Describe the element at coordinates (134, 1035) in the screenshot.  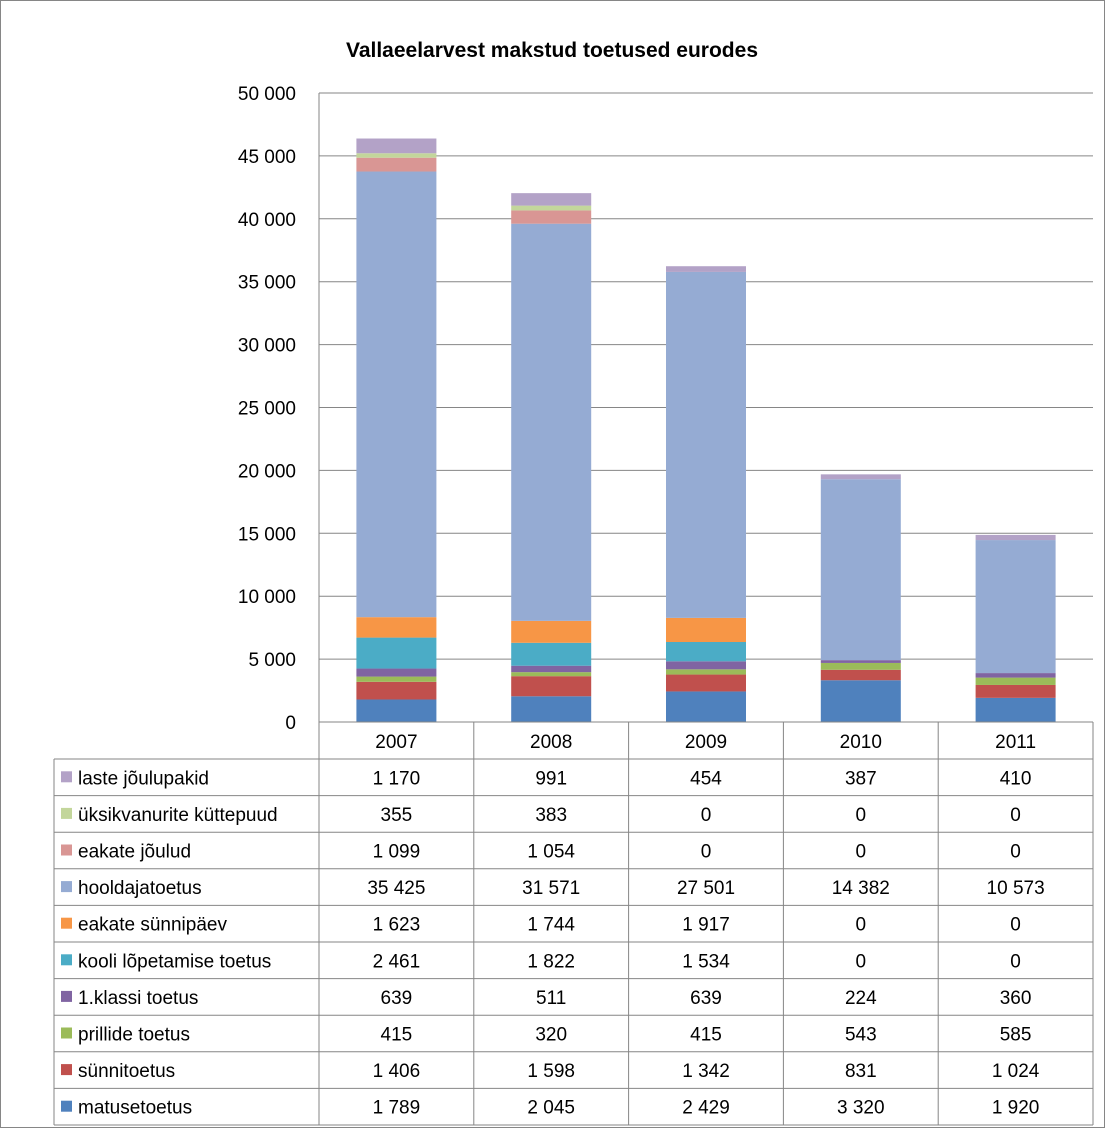
I see `legend-label: prillide toetus` at that location.